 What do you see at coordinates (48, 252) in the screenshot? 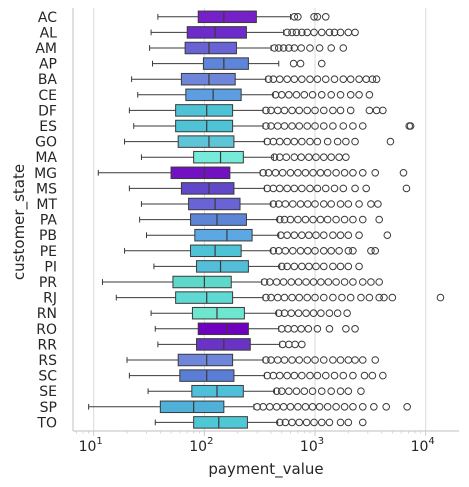
I see `y-tick-label: PE` at bounding box center [48, 252].